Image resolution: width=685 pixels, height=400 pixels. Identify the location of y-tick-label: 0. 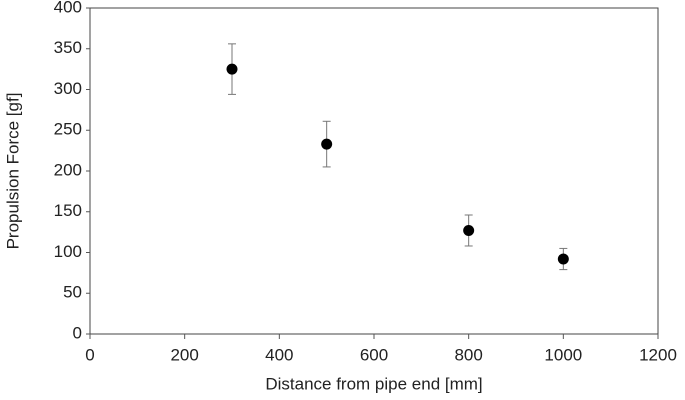
(77, 332).